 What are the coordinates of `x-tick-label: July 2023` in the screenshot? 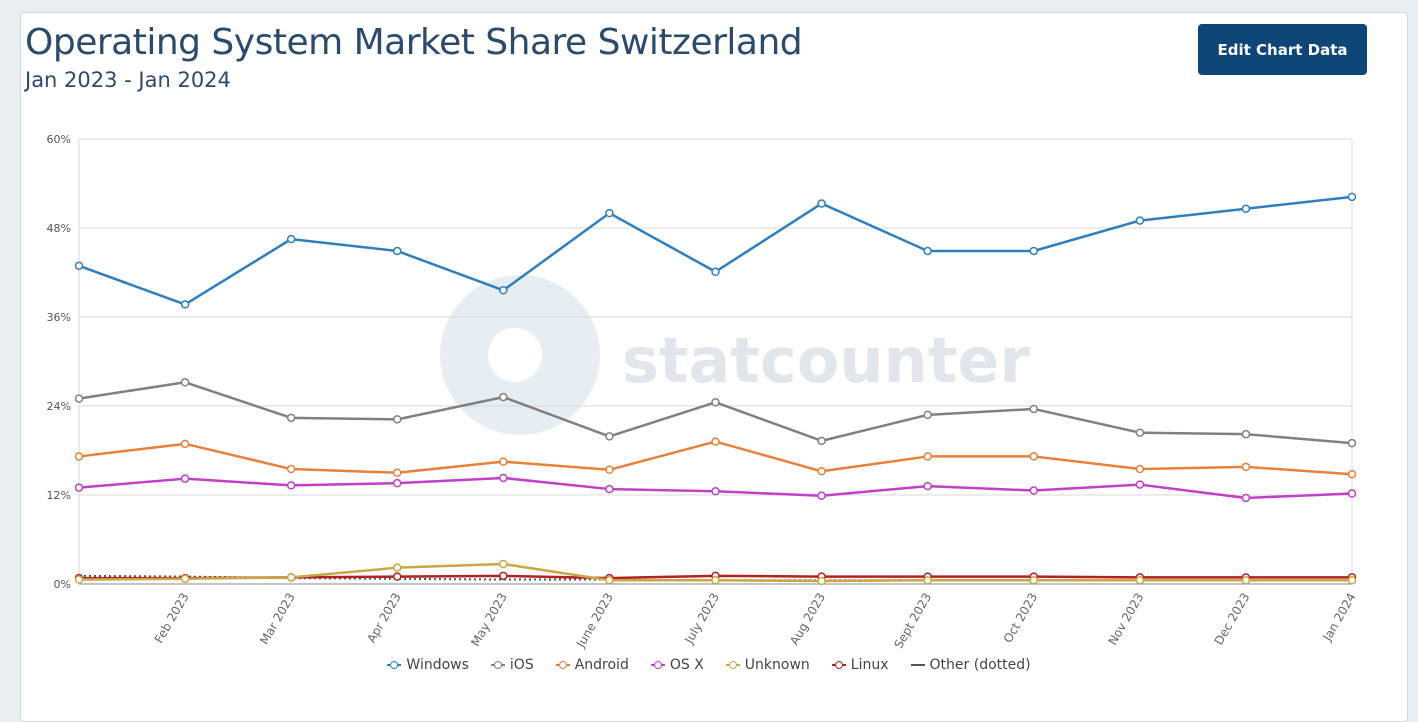 It's located at (702, 619).